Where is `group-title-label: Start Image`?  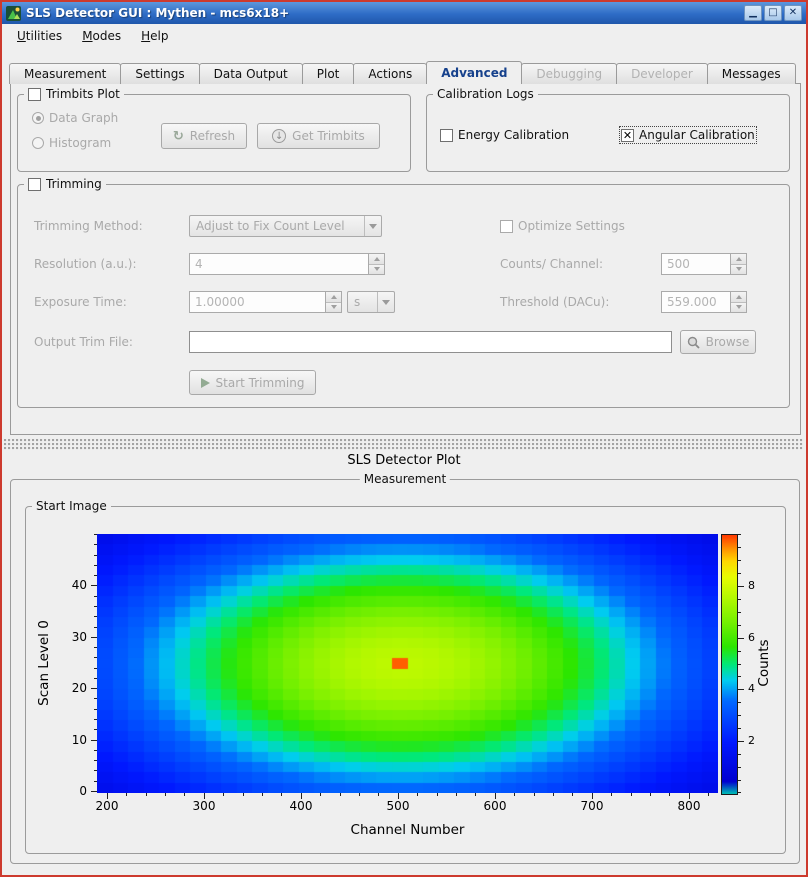 group-title-label: Start Image is located at coordinates (71, 506).